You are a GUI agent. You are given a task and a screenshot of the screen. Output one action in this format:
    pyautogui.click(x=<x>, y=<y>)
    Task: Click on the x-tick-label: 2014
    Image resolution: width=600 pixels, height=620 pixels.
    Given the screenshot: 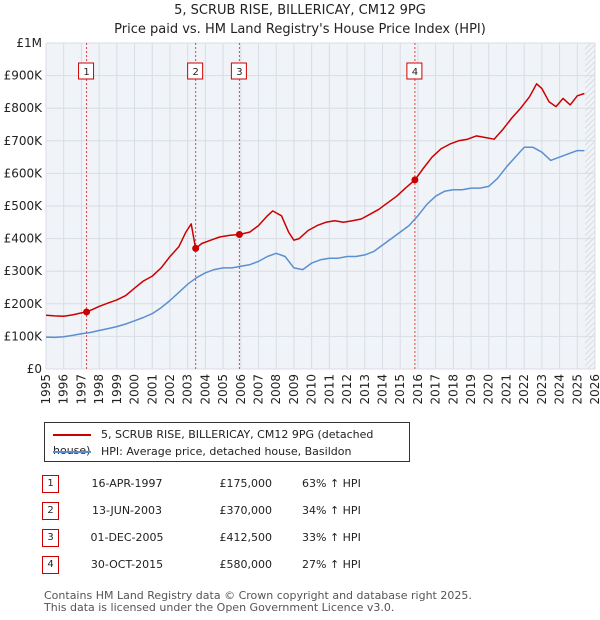 What is the action you would take?
    pyautogui.click(x=382, y=389)
    